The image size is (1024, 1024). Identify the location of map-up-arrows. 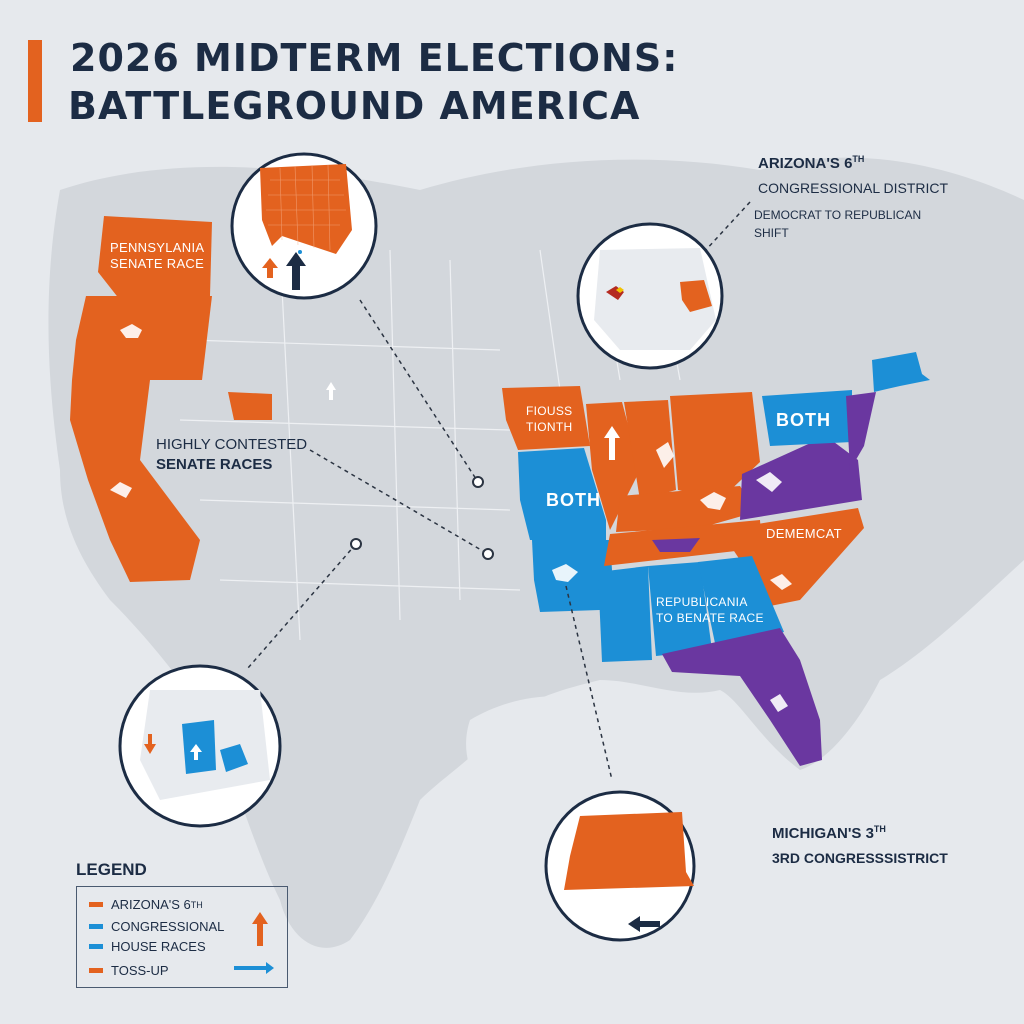
(473, 421).